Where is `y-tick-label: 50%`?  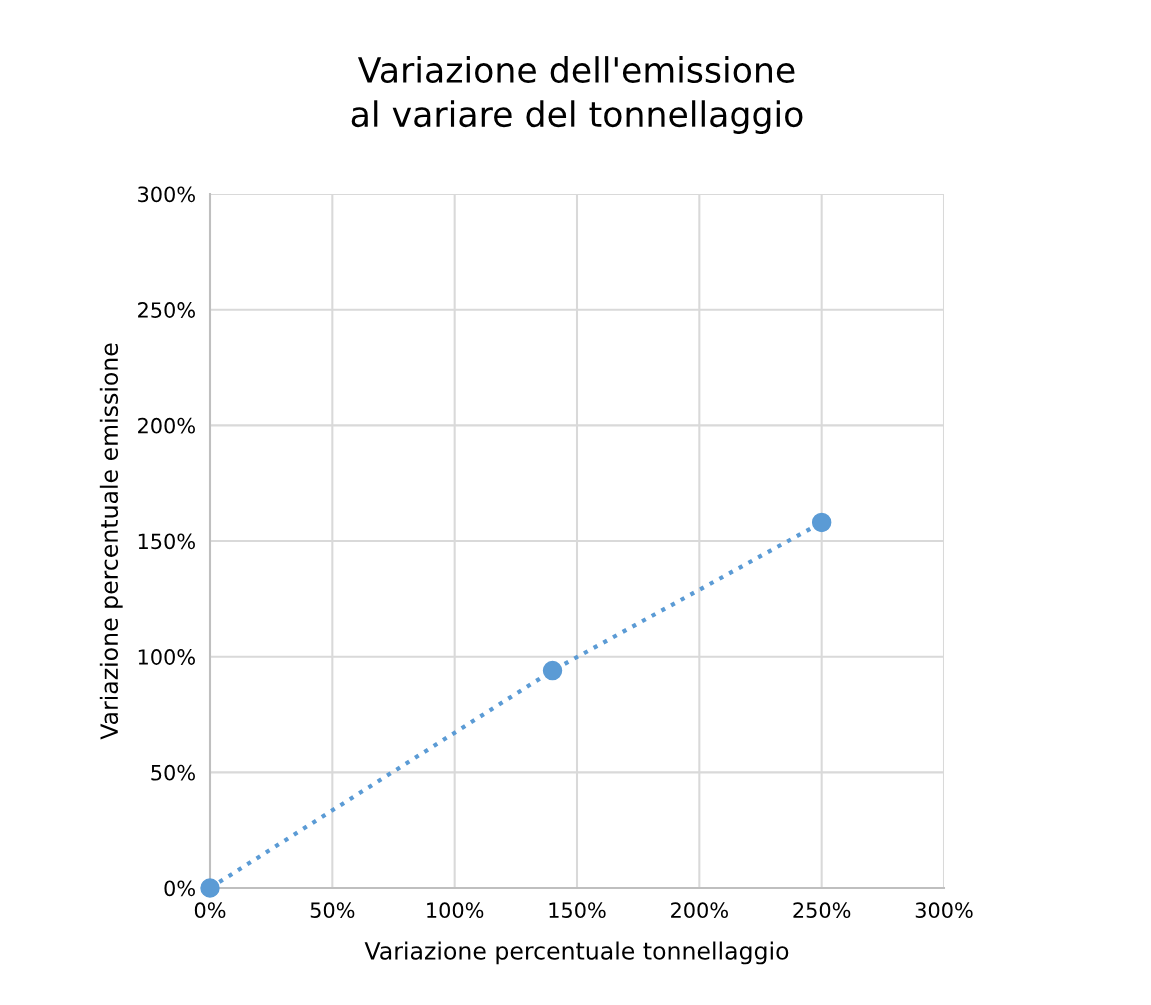 y-tick-label: 50% is located at coordinates (173, 772).